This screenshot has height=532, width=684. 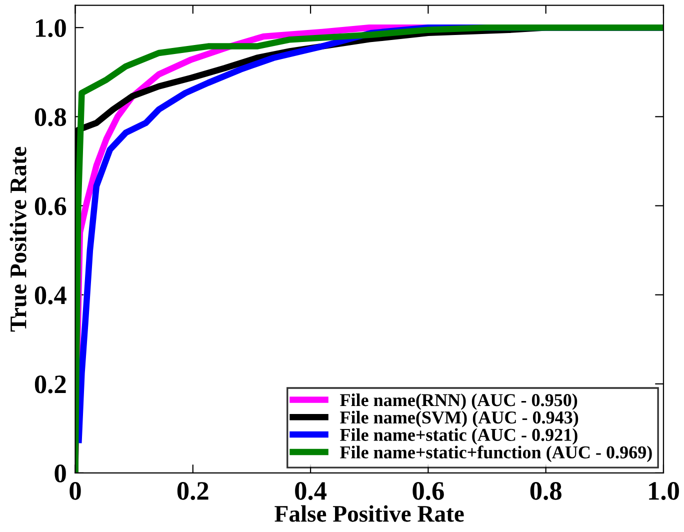 What do you see at coordinates (369, 513) in the screenshot?
I see `x-axis-title: False Positive Rate` at bounding box center [369, 513].